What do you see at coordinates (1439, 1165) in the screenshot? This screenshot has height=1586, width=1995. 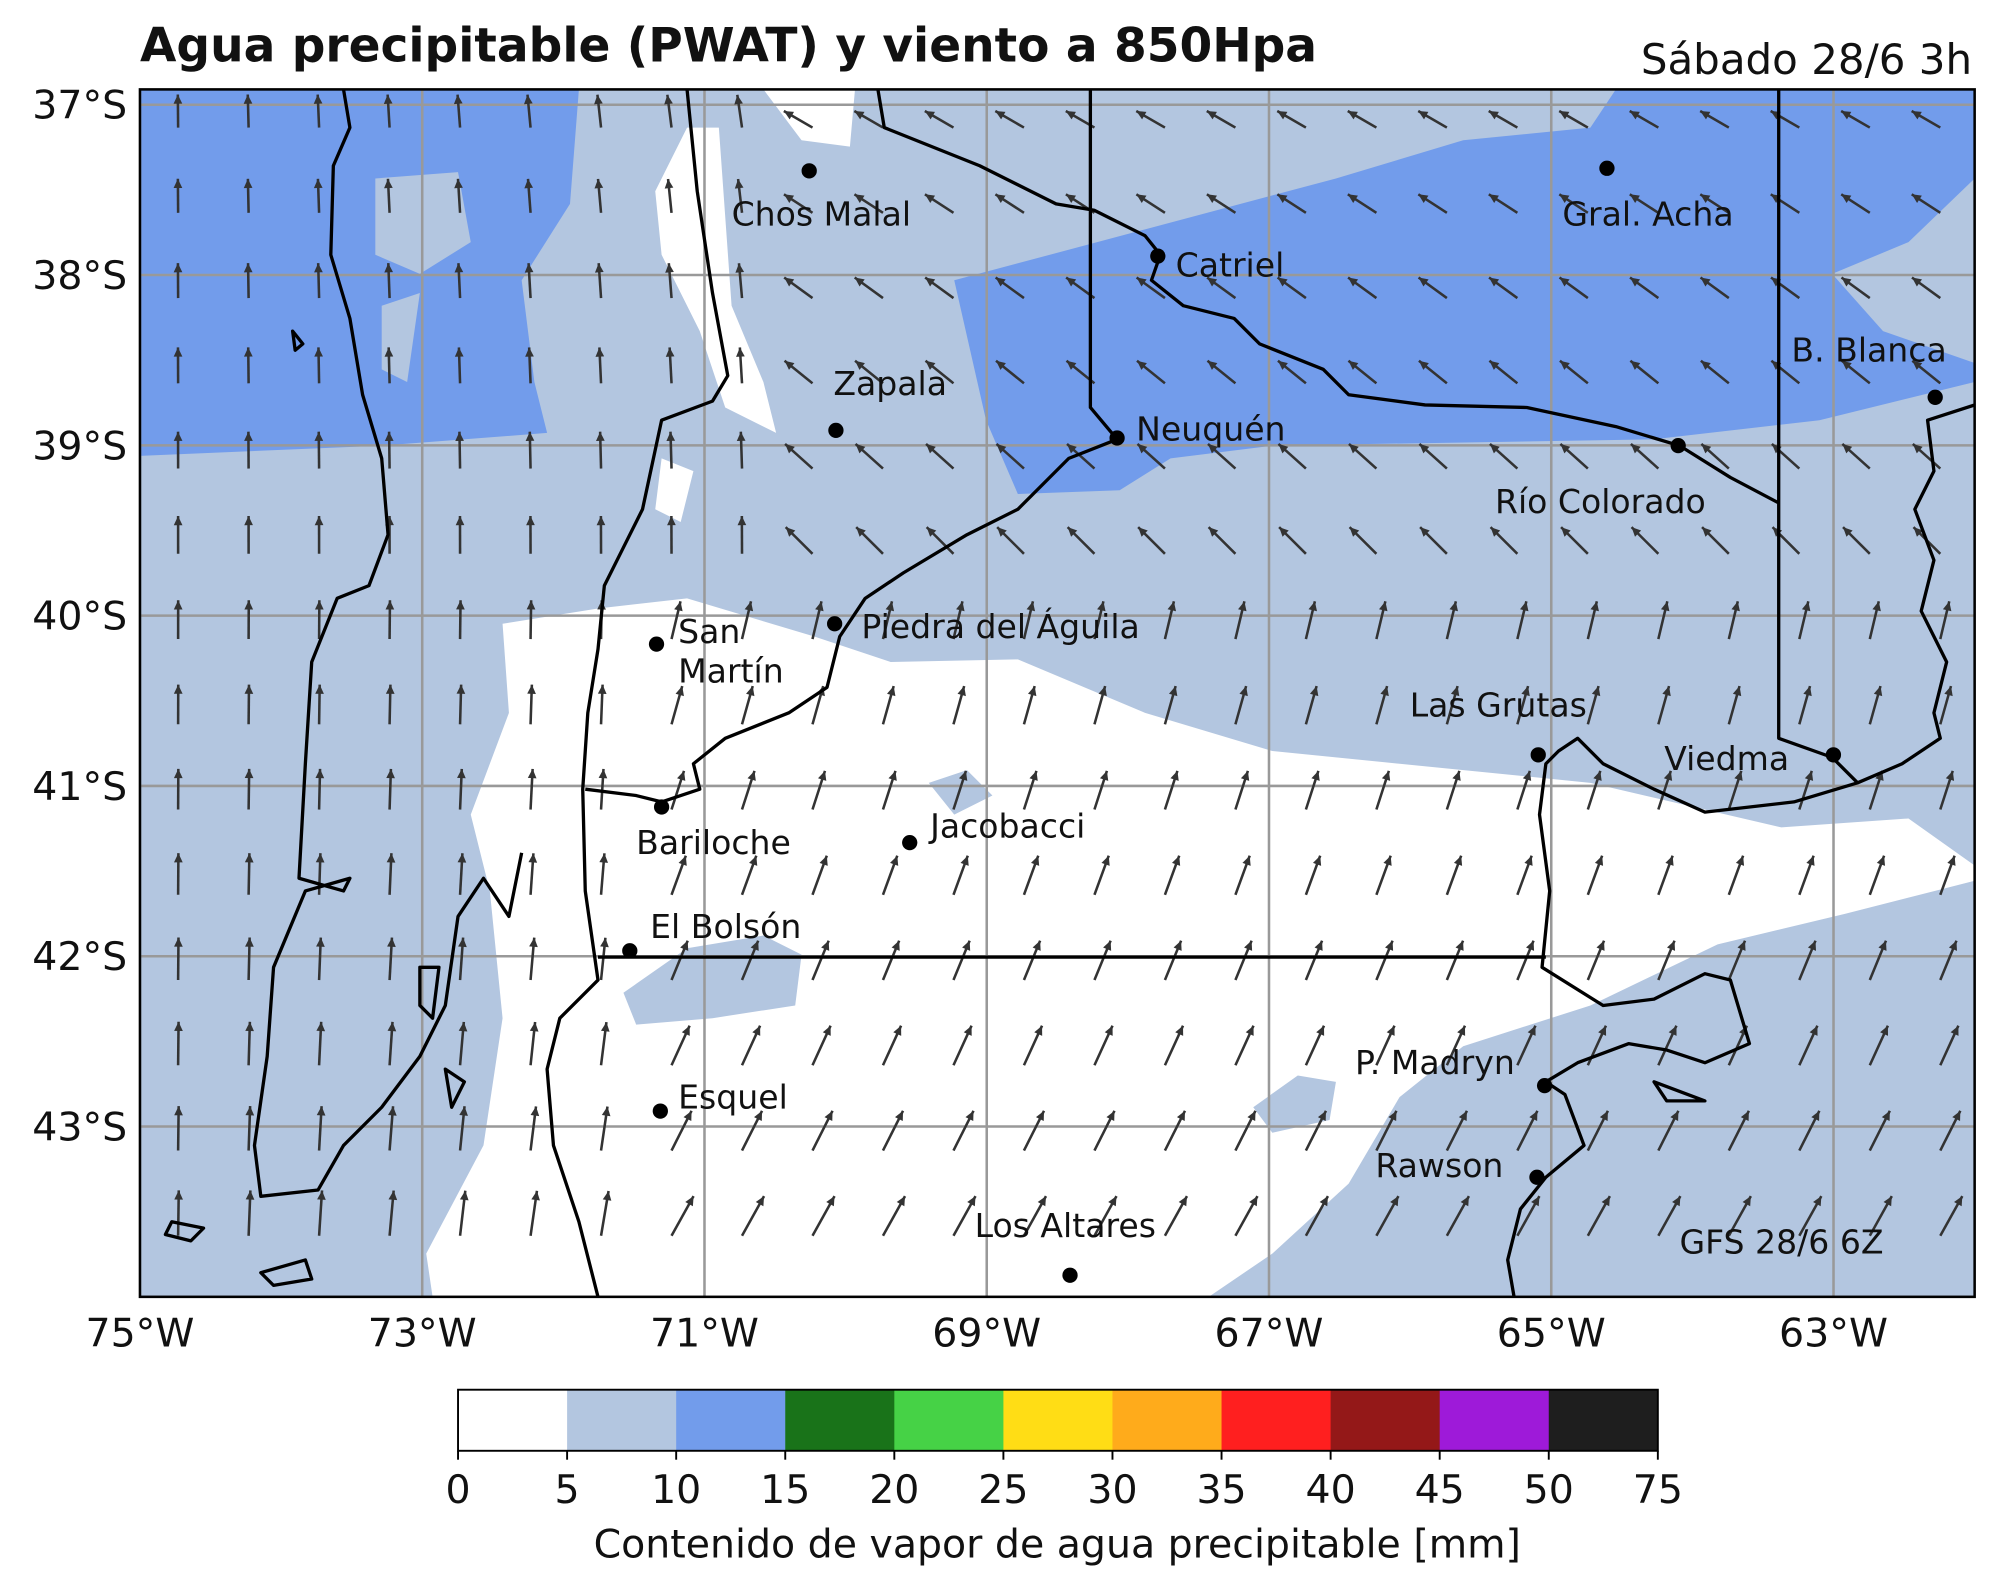 I see `city-label: Rawson` at bounding box center [1439, 1165].